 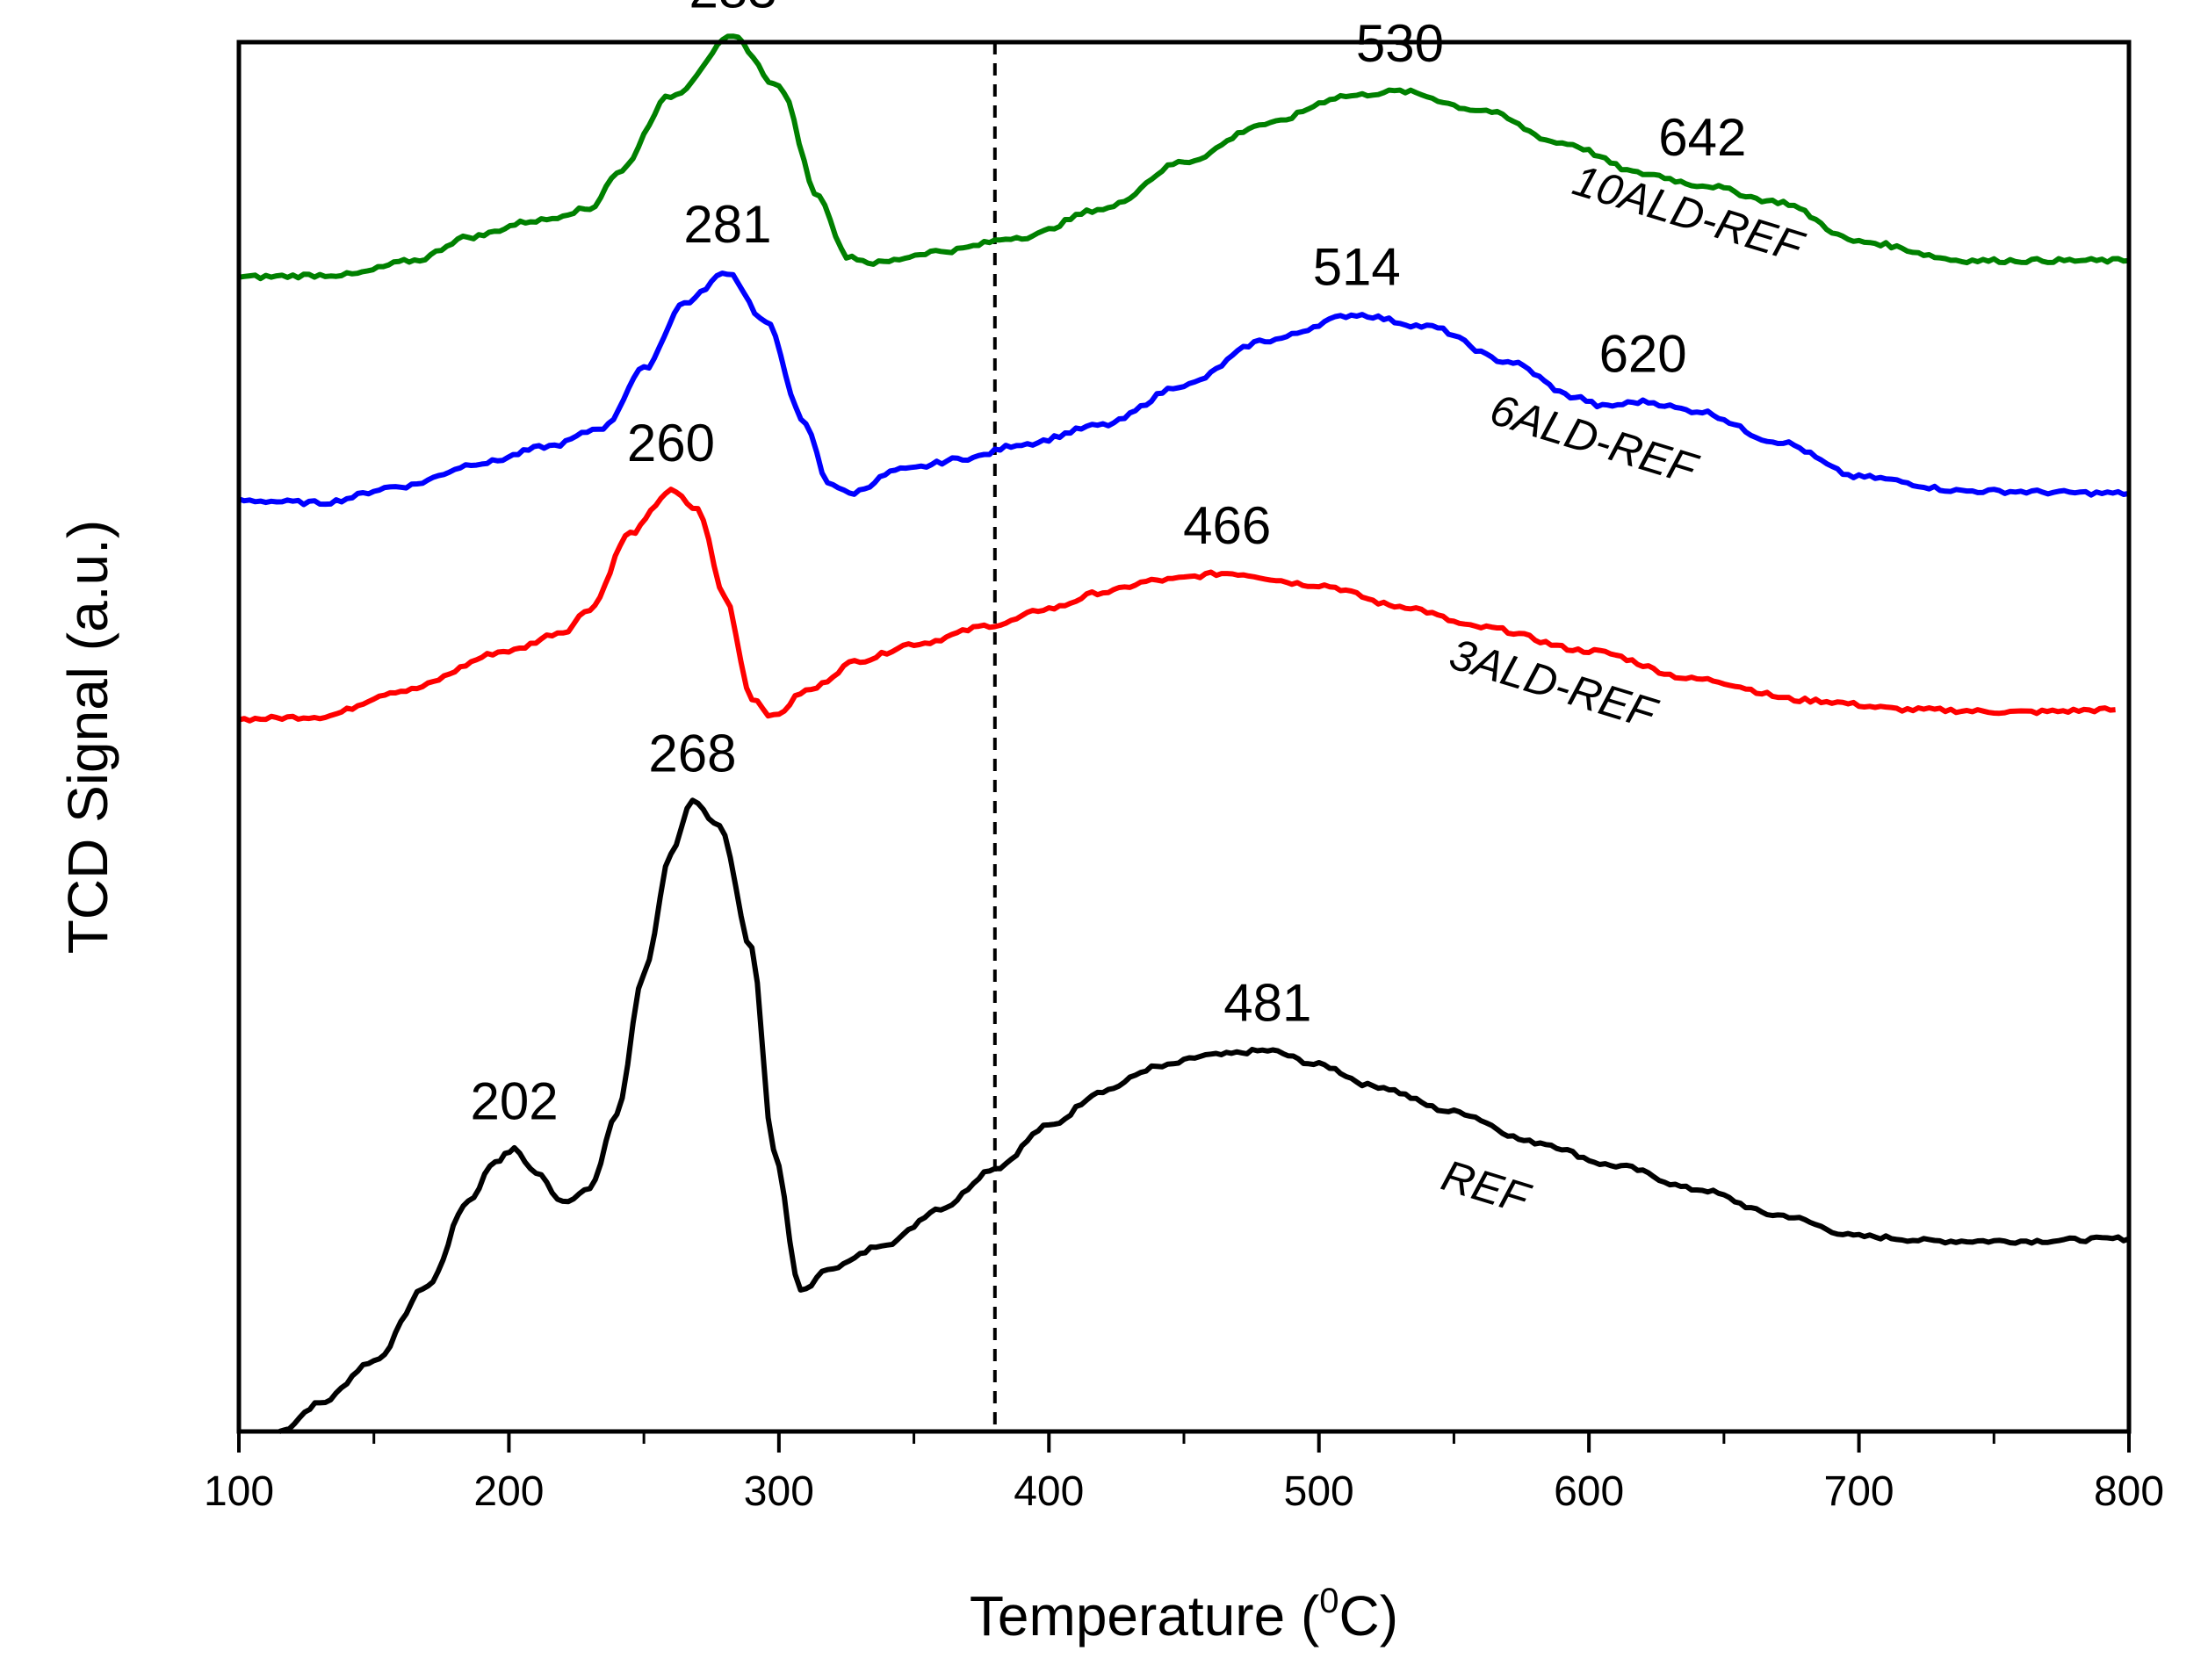 What do you see at coordinates (1177, 605) in the screenshot?
I see `series-line-3ald-ref` at bounding box center [1177, 605].